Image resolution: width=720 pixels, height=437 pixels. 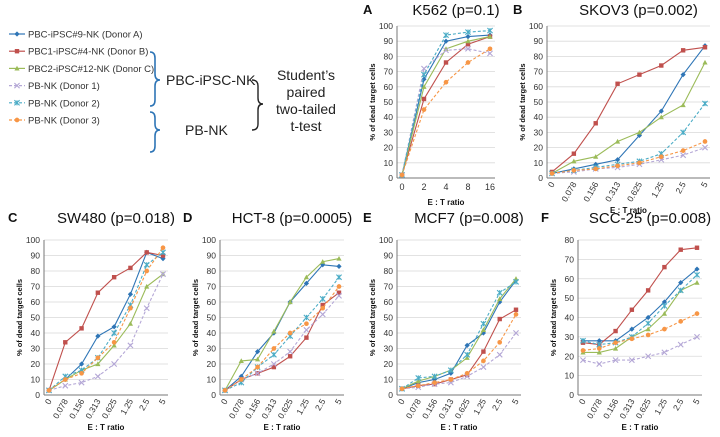 I want to click on y-tick-label: 70, so click(x=389, y=287).